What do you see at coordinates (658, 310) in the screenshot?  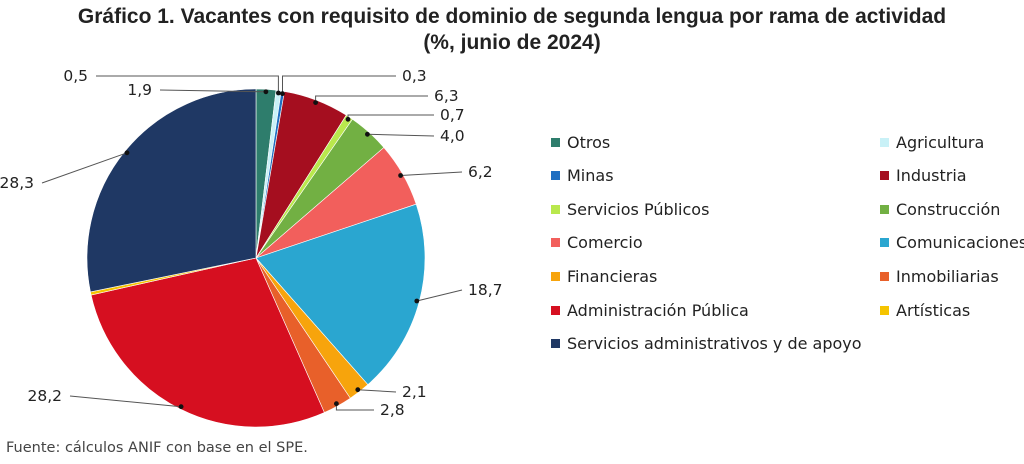 I see `legend-label: Administración Pública` at bounding box center [658, 310].